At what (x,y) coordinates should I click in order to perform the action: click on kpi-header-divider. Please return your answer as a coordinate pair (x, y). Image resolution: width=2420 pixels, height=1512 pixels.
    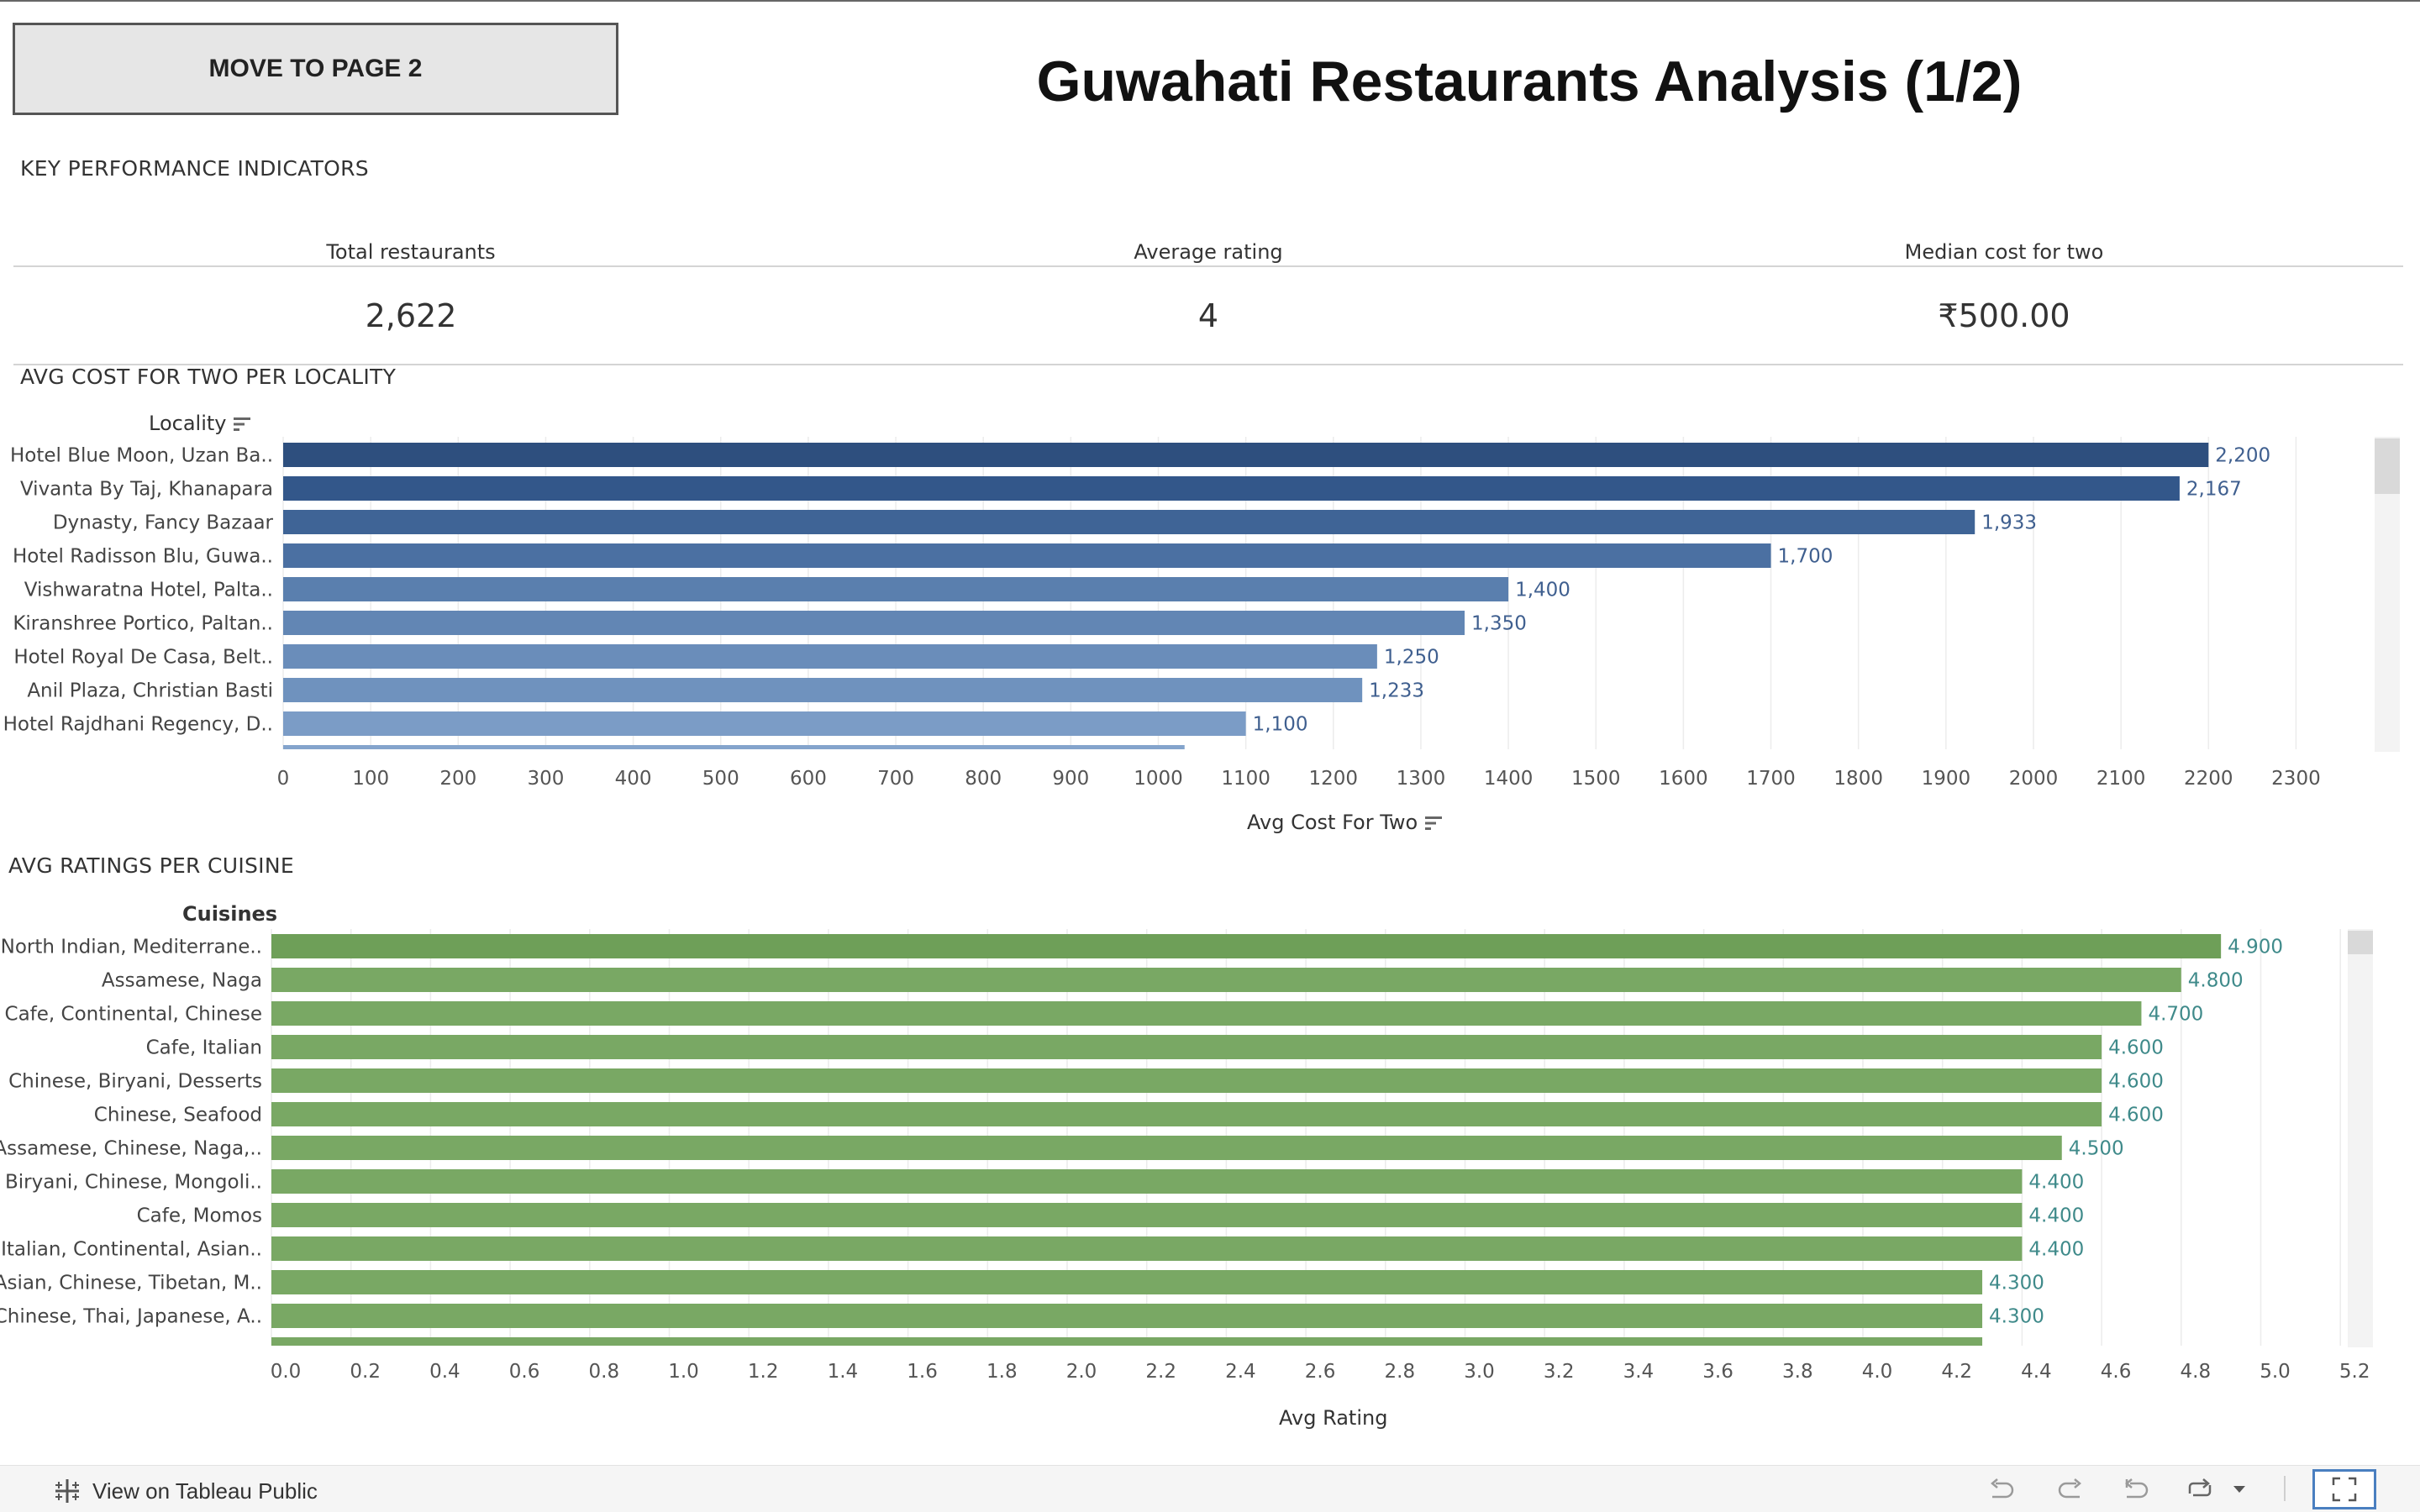
    Looking at the image, I should click on (1208, 266).